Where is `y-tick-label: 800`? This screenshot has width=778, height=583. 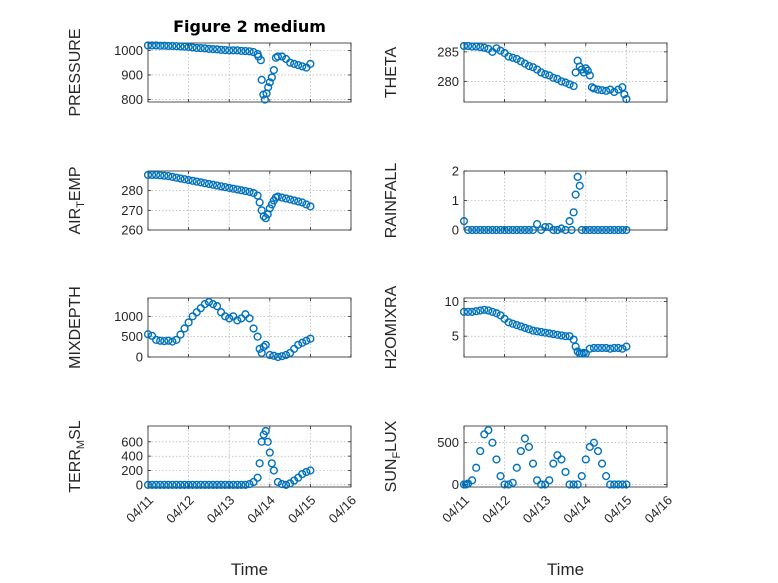
y-tick-label: 800 is located at coordinates (132, 99).